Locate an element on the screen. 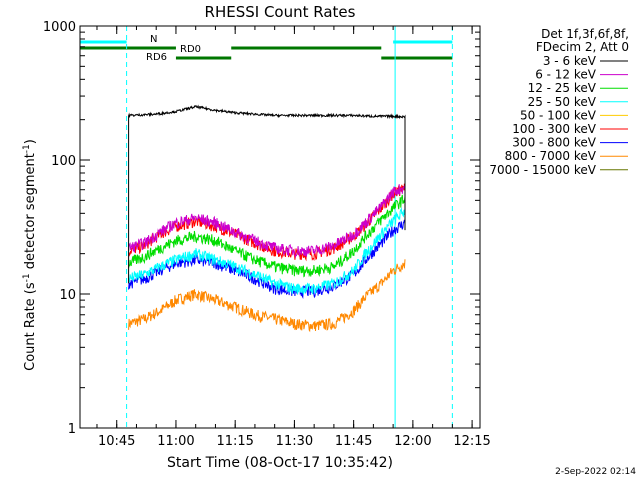 The height and width of the screenshot is (484, 640). x-tick-label-1: 11:00 is located at coordinates (175, 441).